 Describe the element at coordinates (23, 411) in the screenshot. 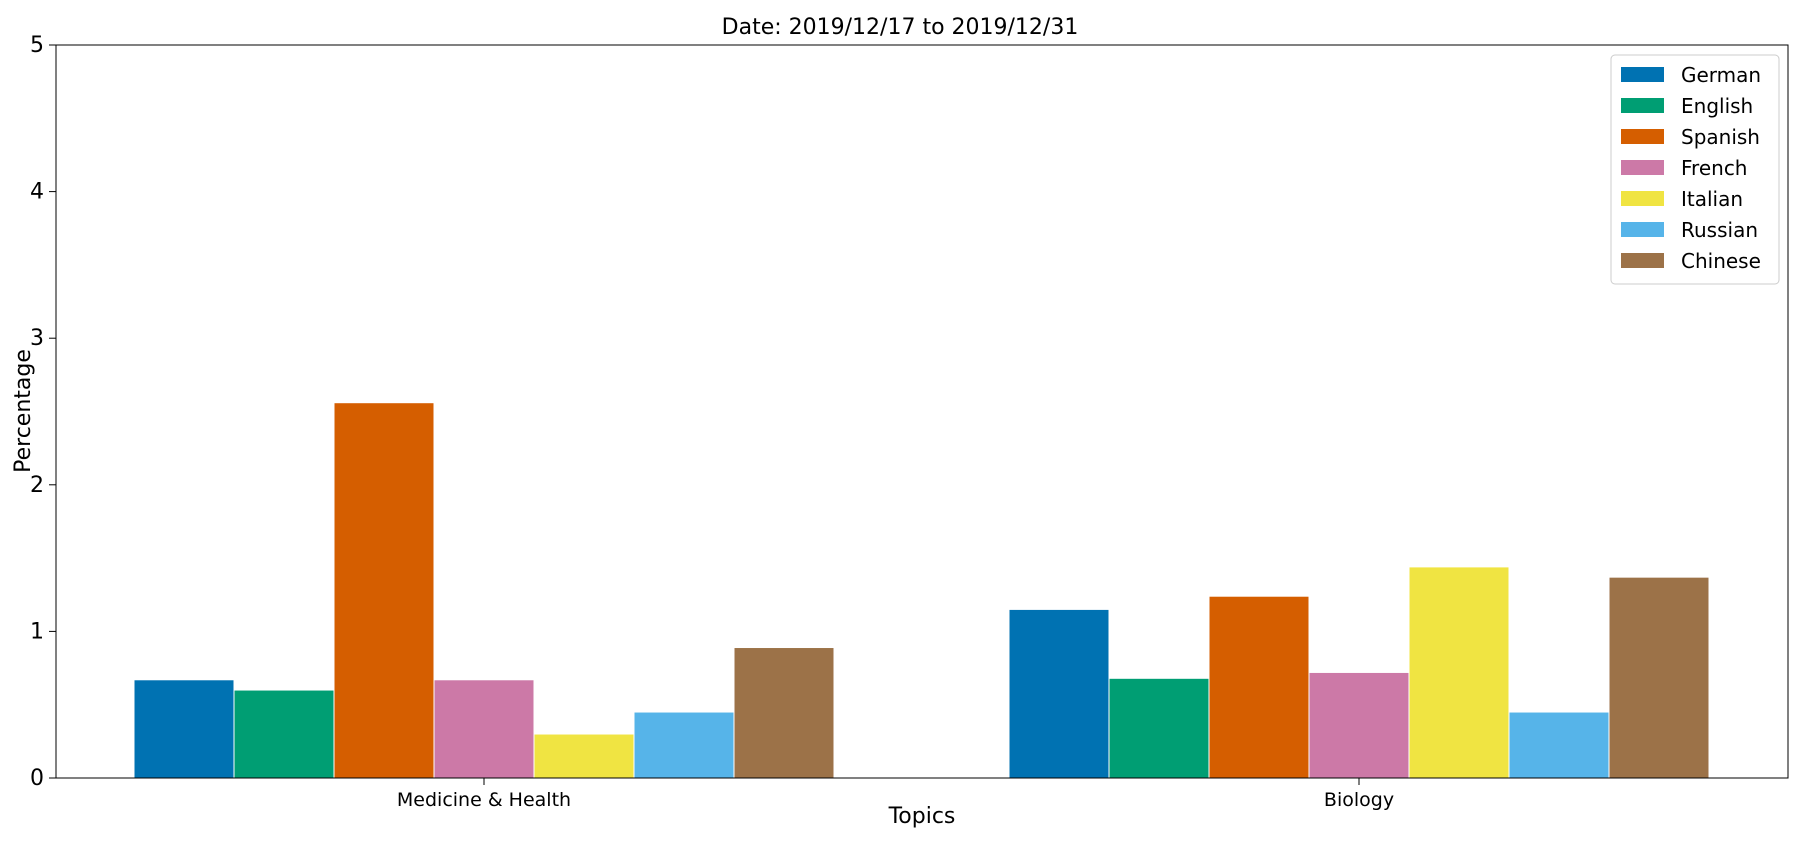

I see `y-axis-label: Percentage` at that location.